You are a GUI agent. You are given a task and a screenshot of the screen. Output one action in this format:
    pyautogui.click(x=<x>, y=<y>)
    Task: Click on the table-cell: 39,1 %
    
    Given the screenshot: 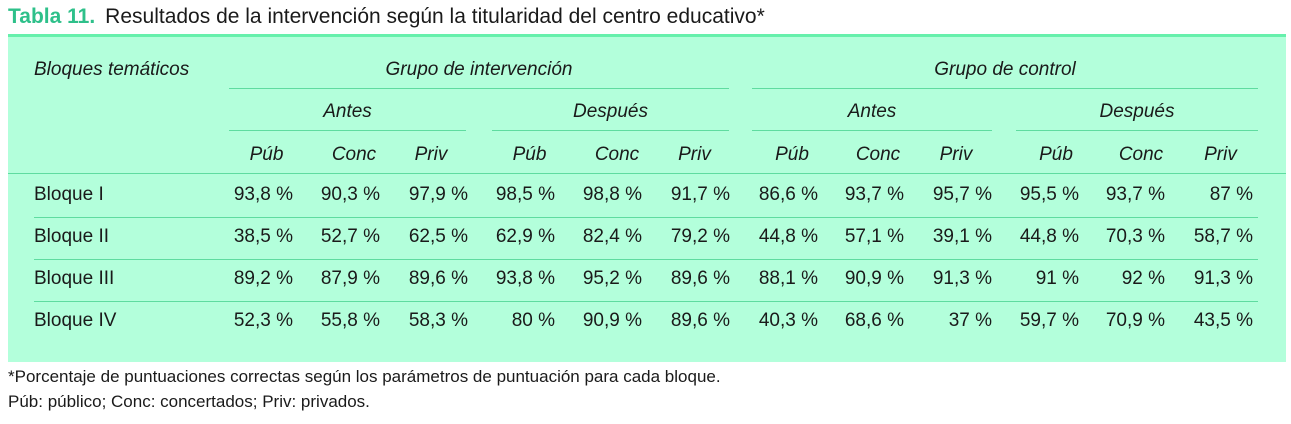 What is the action you would take?
    pyautogui.click(x=962, y=236)
    